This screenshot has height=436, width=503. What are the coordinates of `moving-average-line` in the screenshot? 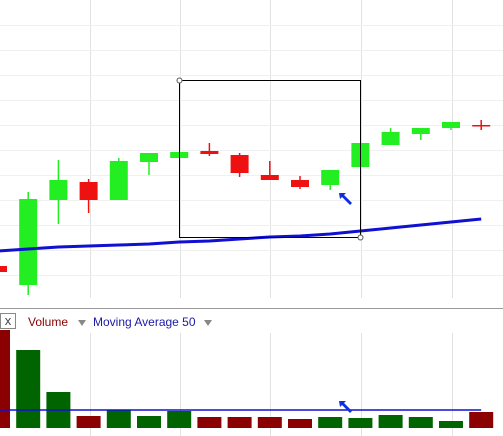 It's located at (241, 235).